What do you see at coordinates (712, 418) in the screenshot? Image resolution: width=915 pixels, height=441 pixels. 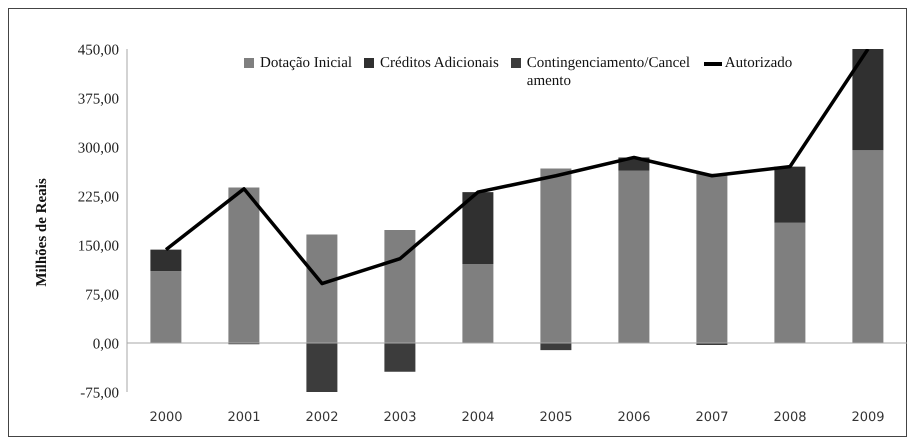 I see `x-tick-label: 2007` at bounding box center [712, 418].